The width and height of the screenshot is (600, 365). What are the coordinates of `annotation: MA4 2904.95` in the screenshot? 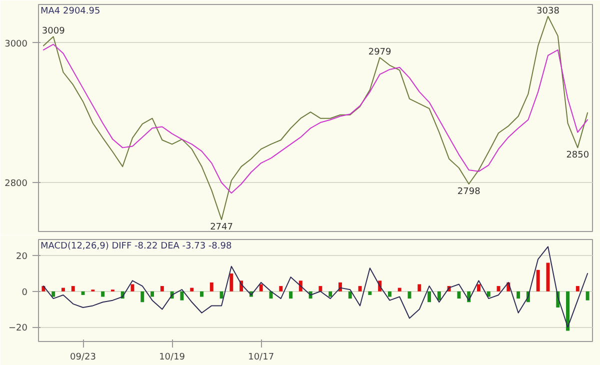 It's located at (70, 11).